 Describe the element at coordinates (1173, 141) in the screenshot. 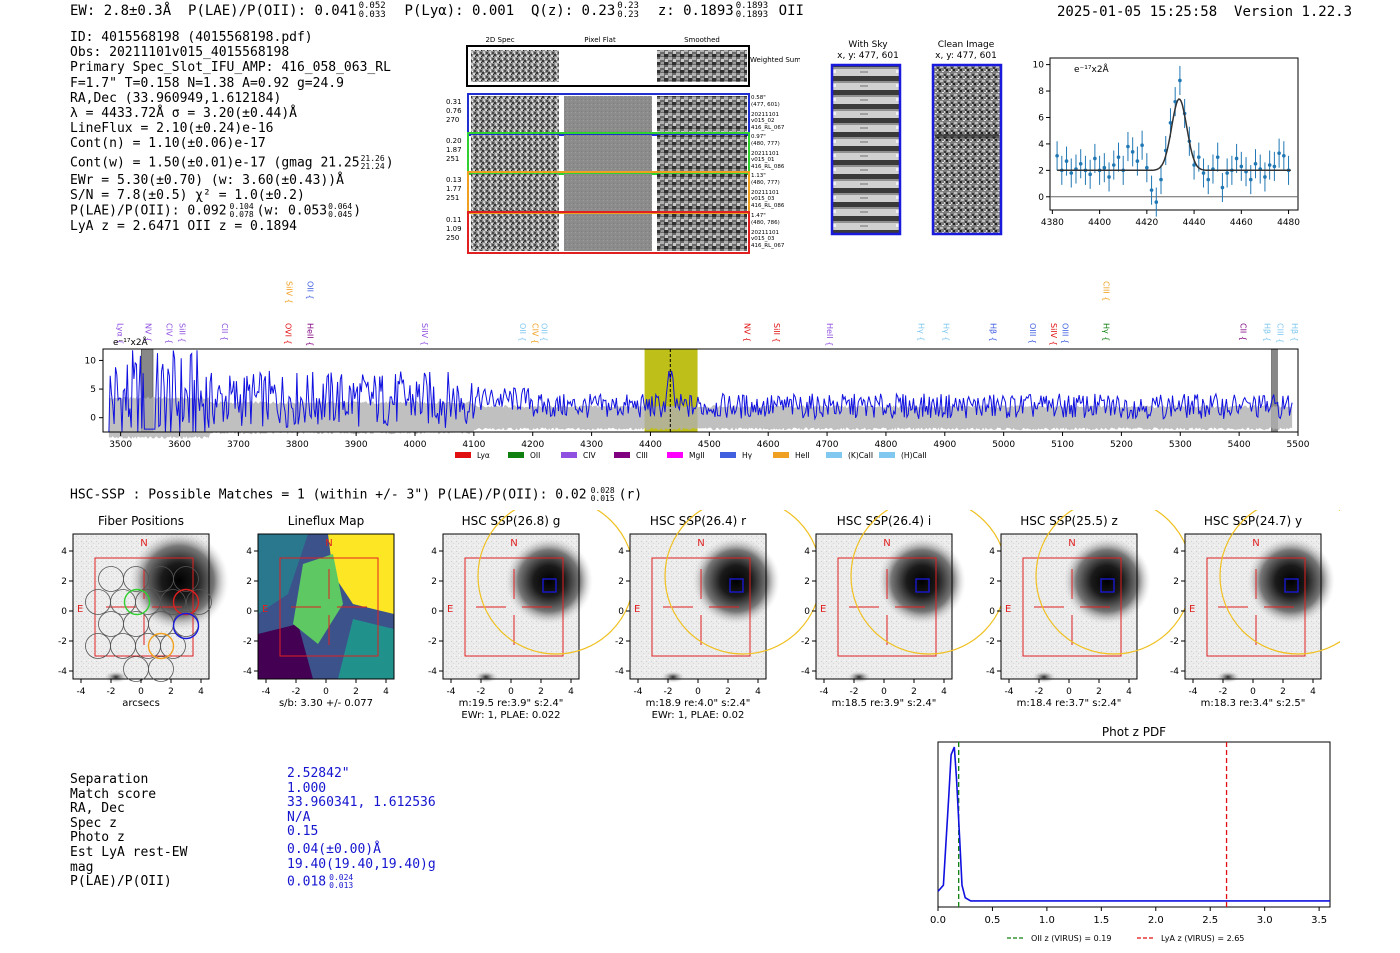

I see `zoom-points` at that location.